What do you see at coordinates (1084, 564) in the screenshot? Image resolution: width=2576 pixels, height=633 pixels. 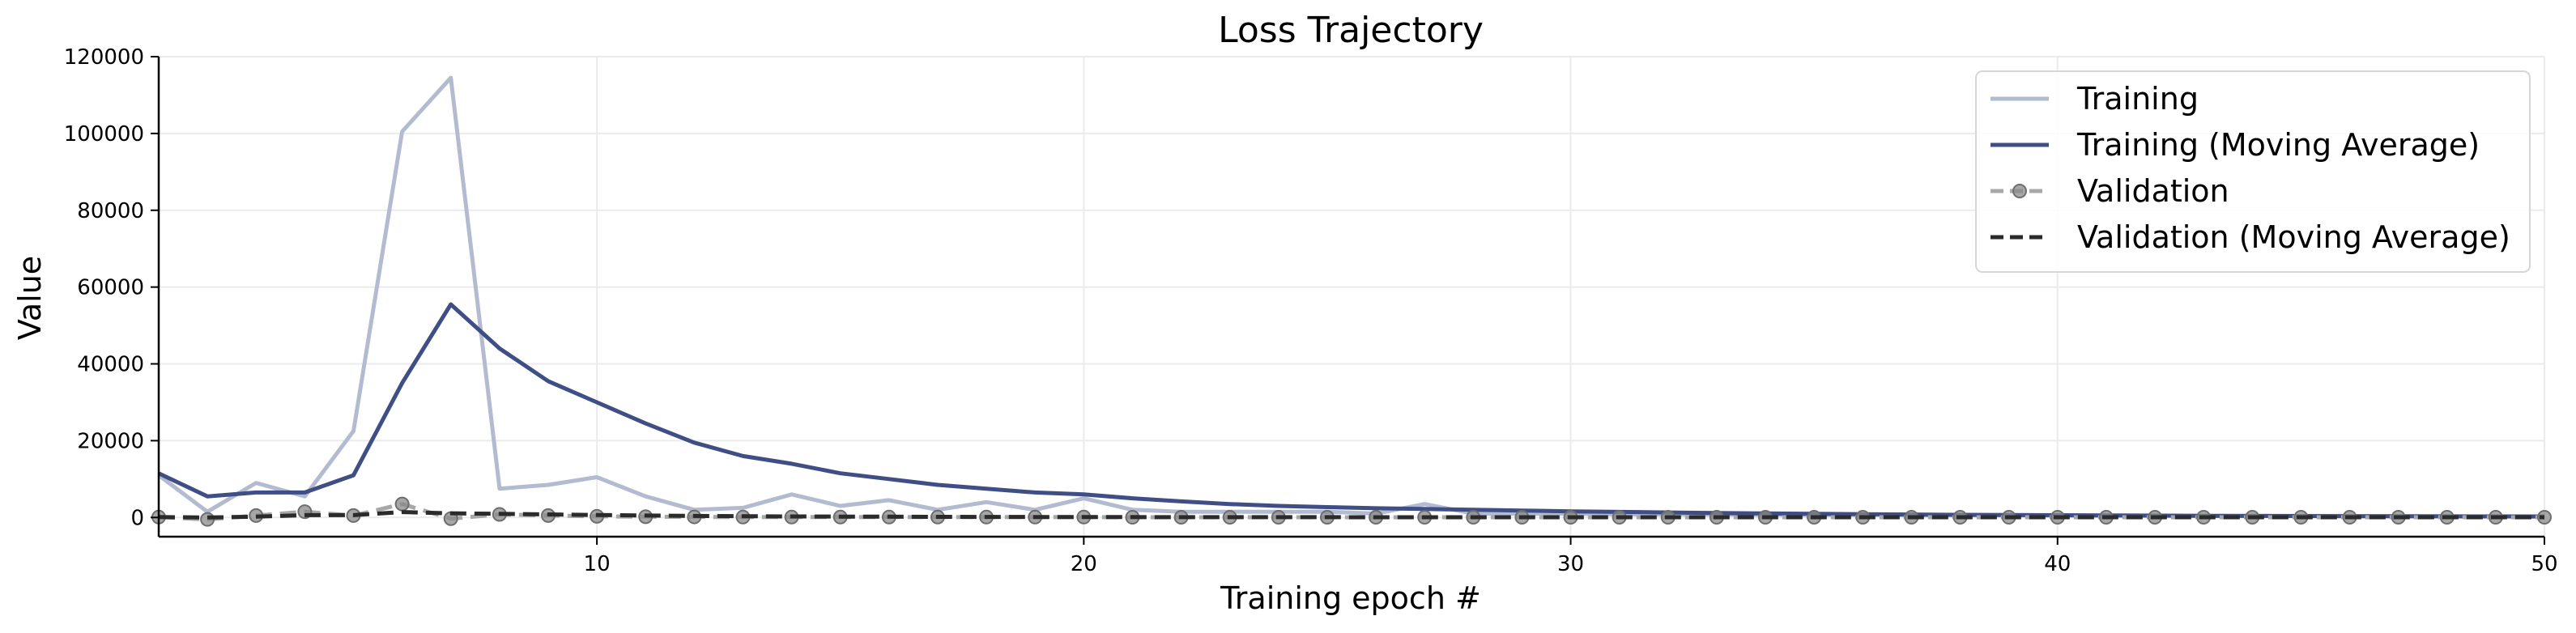 I see `x-tick-label: 20` at bounding box center [1084, 564].